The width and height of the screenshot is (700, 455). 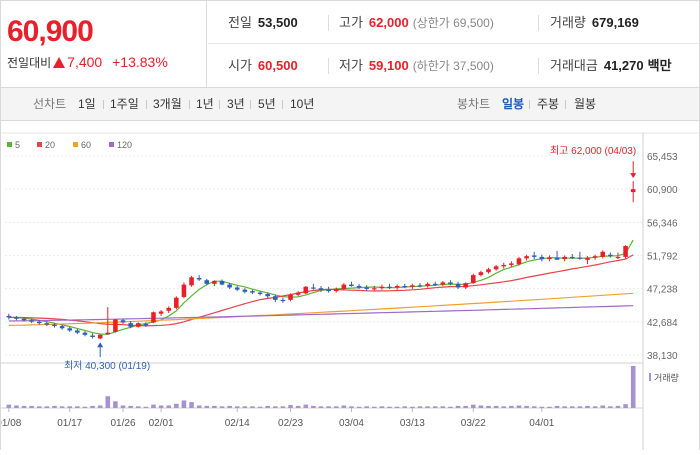 What do you see at coordinates (123, 423) in the screenshot?
I see `x-tick-label: 01/26` at bounding box center [123, 423].